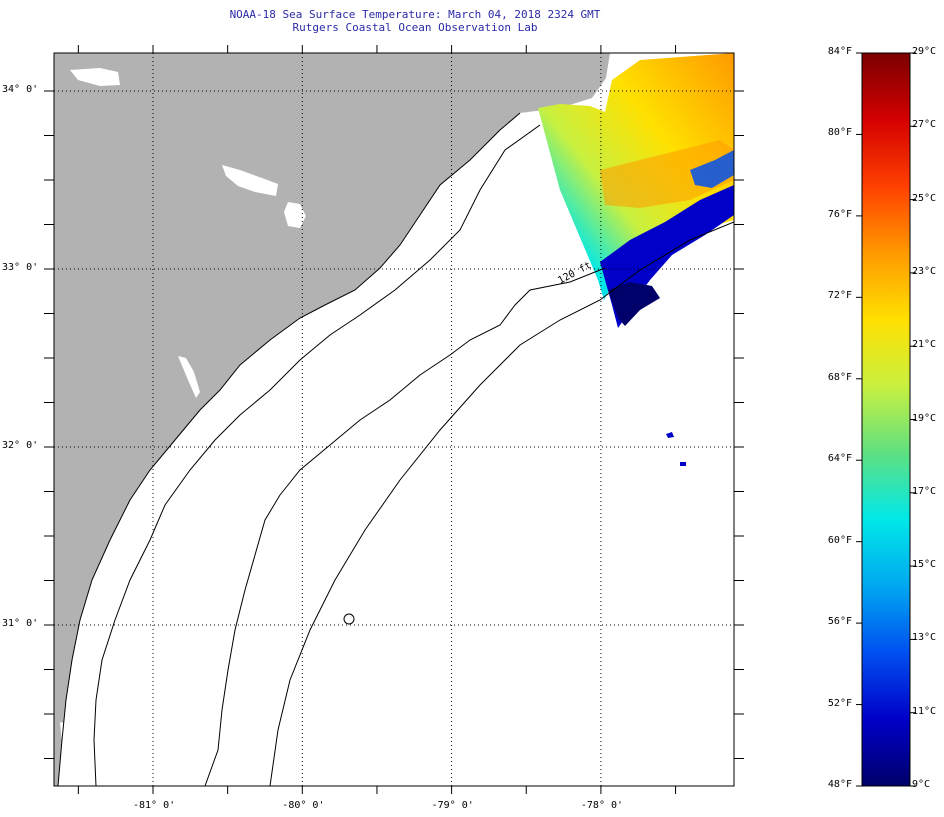 The height and width of the screenshot is (817, 944). Describe the element at coordinates (602, 805) in the screenshot. I see `lon-tick-label: -78° 0'` at that location.